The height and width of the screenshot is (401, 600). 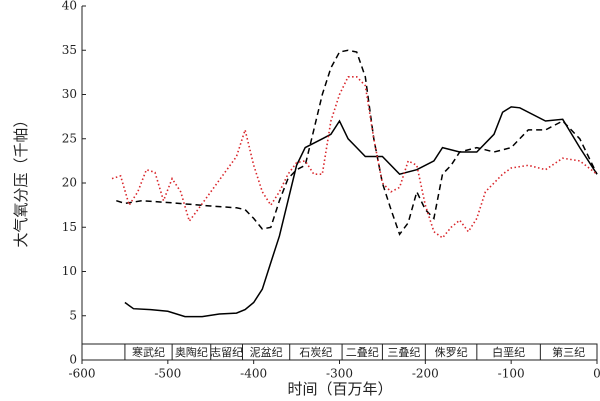 I want to click on x-tick-label: 0, so click(x=596, y=374).